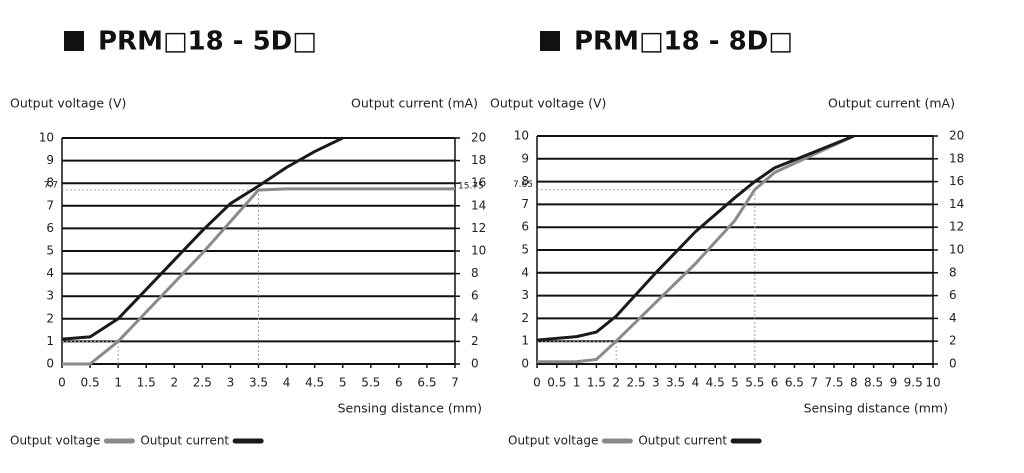  I want to click on chart-title: PRM□18 - 5D□, so click(207, 42).